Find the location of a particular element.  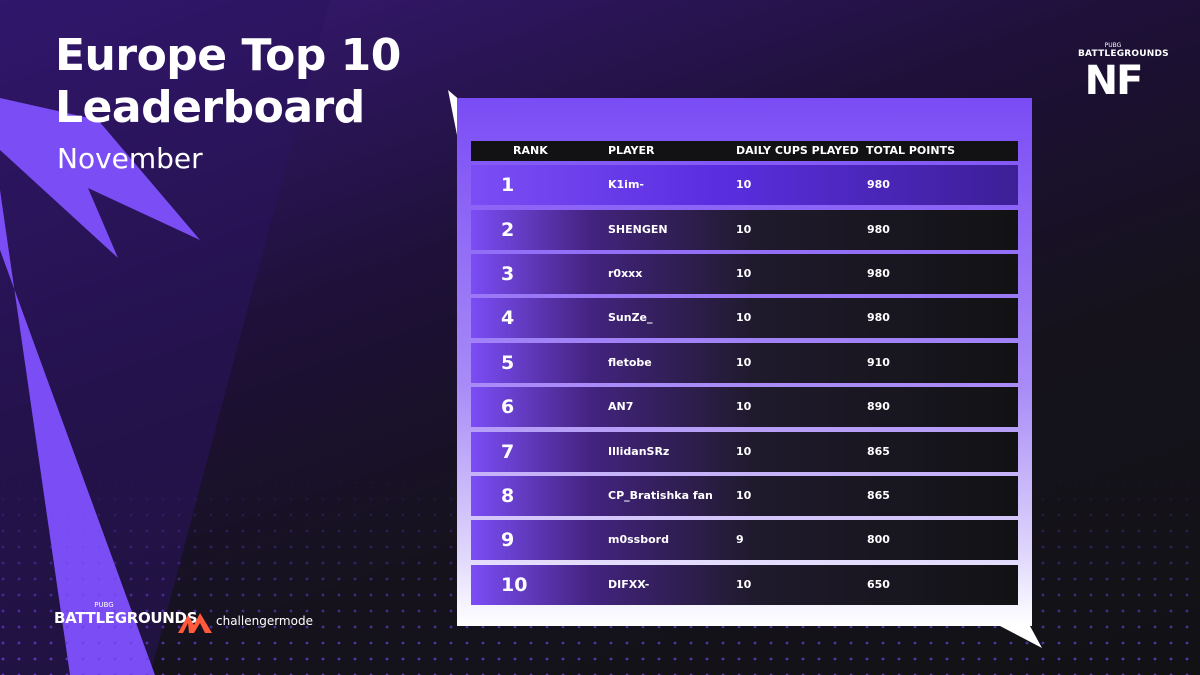

player-cell: IllidanSRz is located at coordinates (639, 451).